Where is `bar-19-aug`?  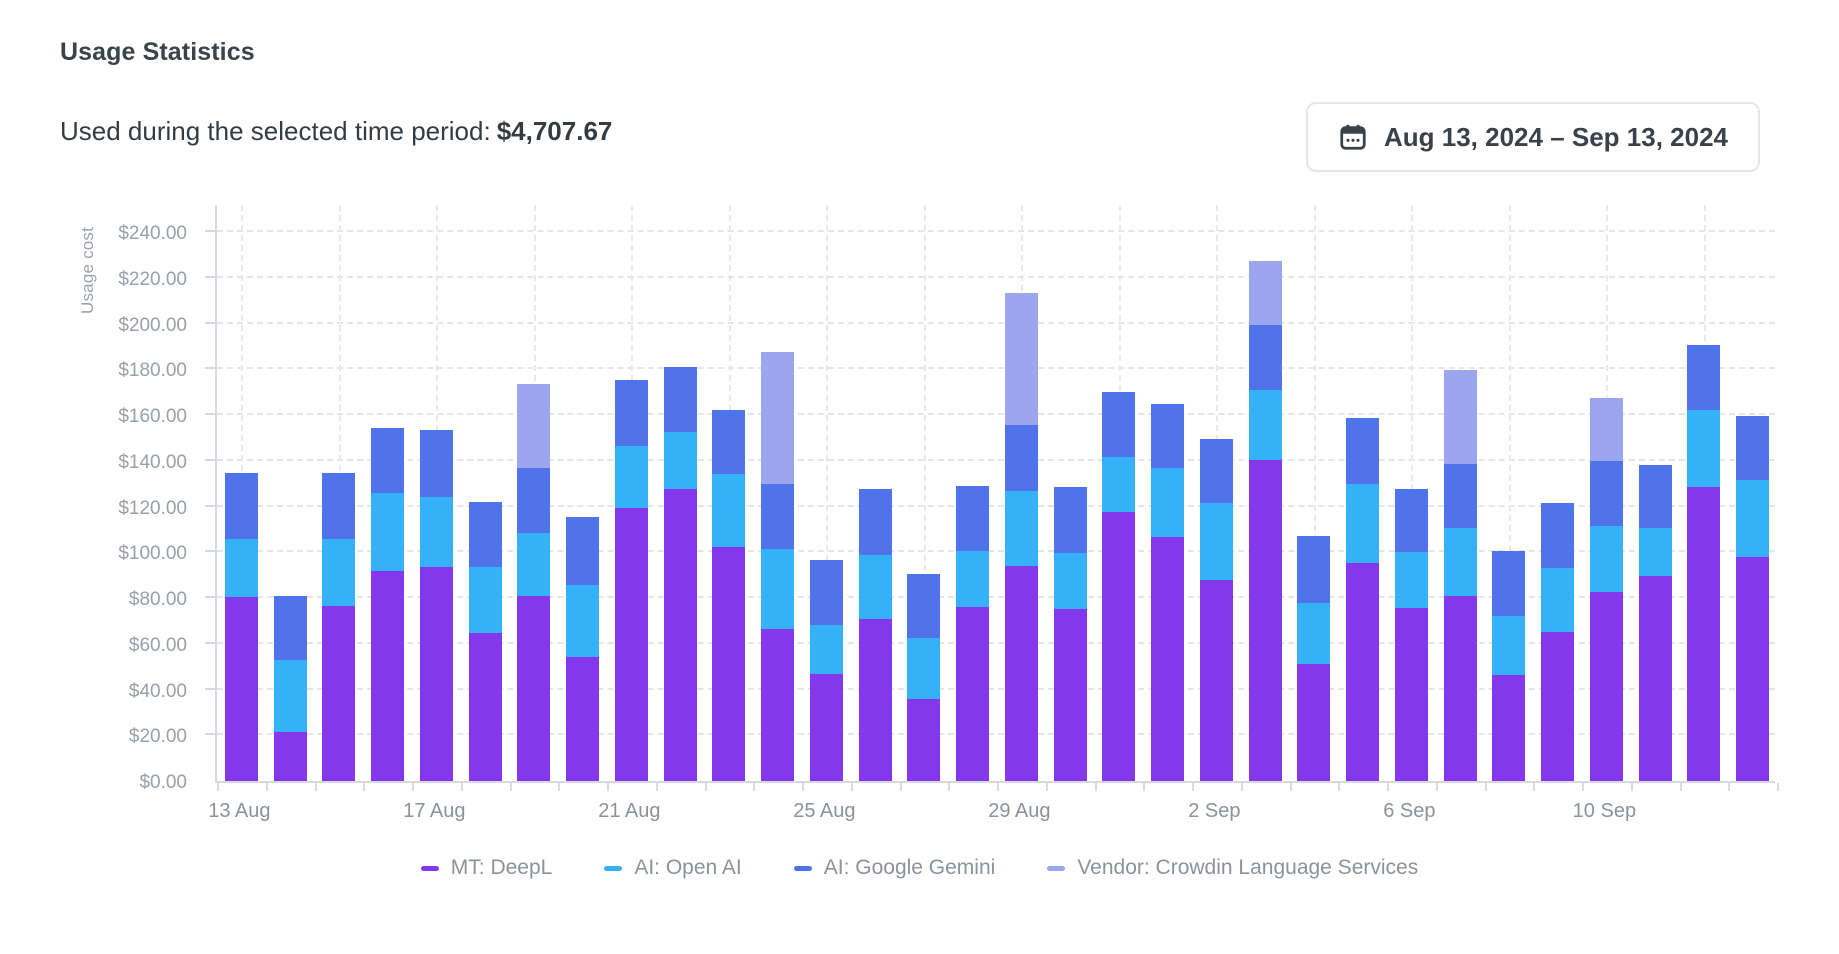
bar-19-aug is located at coordinates (534, 582).